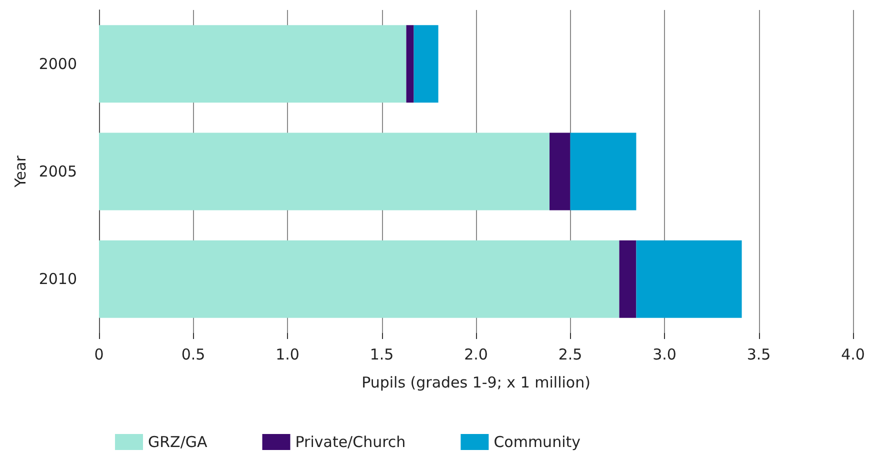 The width and height of the screenshot is (870, 459). Describe the element at coordinates (178, 442) in the screenshot. I see `legend-label: GRZ/GA` at that location.